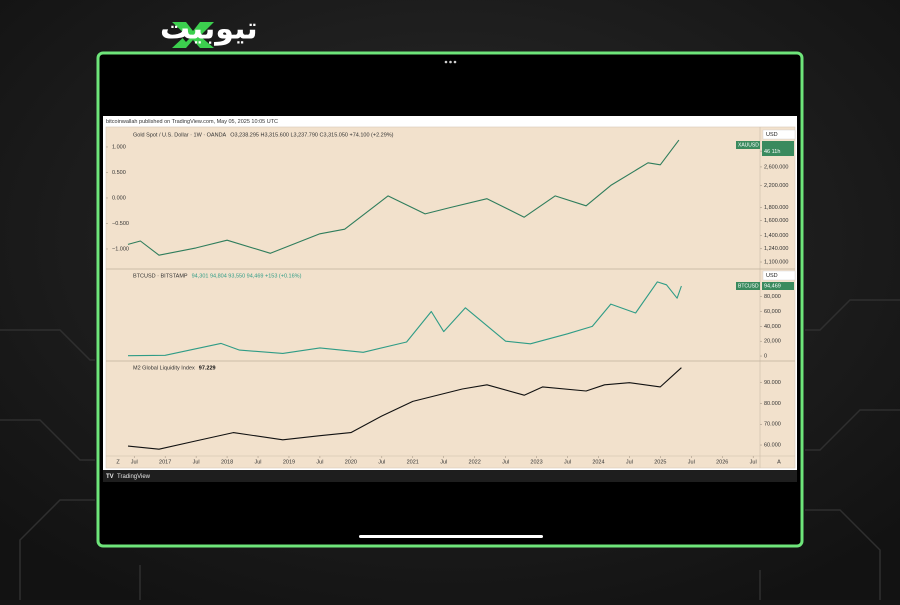  What do you see at coordinates (776, 186) in the screenshot?
I see `y-tick-label: 2,200.000` at bounding box center [776, 186].